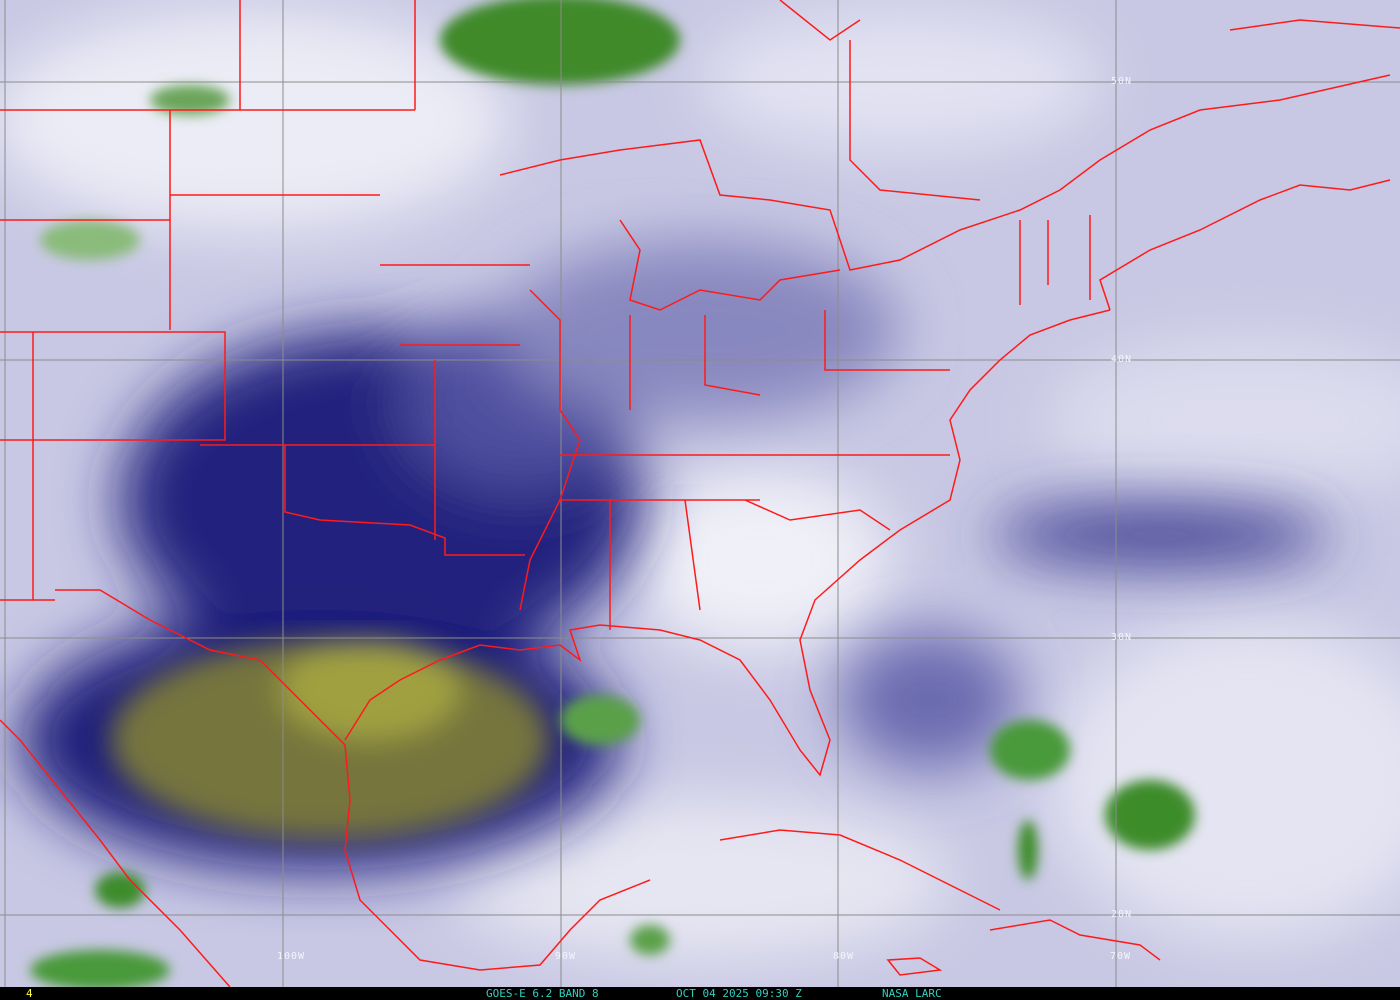  I want to click on lon-label-80w: 80W, so click(844, 956).